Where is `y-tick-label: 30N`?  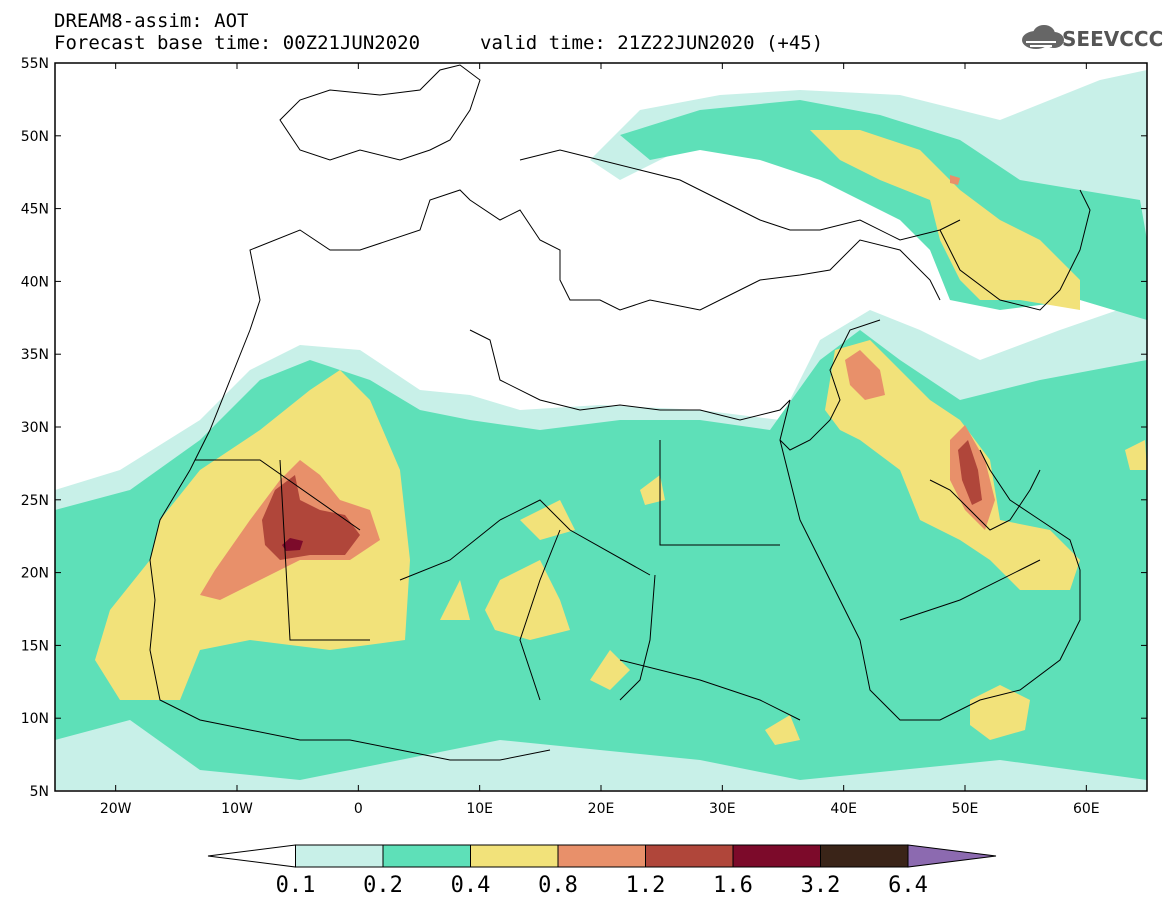 y-tick-label: 30N is located at coordinates (35, 428).